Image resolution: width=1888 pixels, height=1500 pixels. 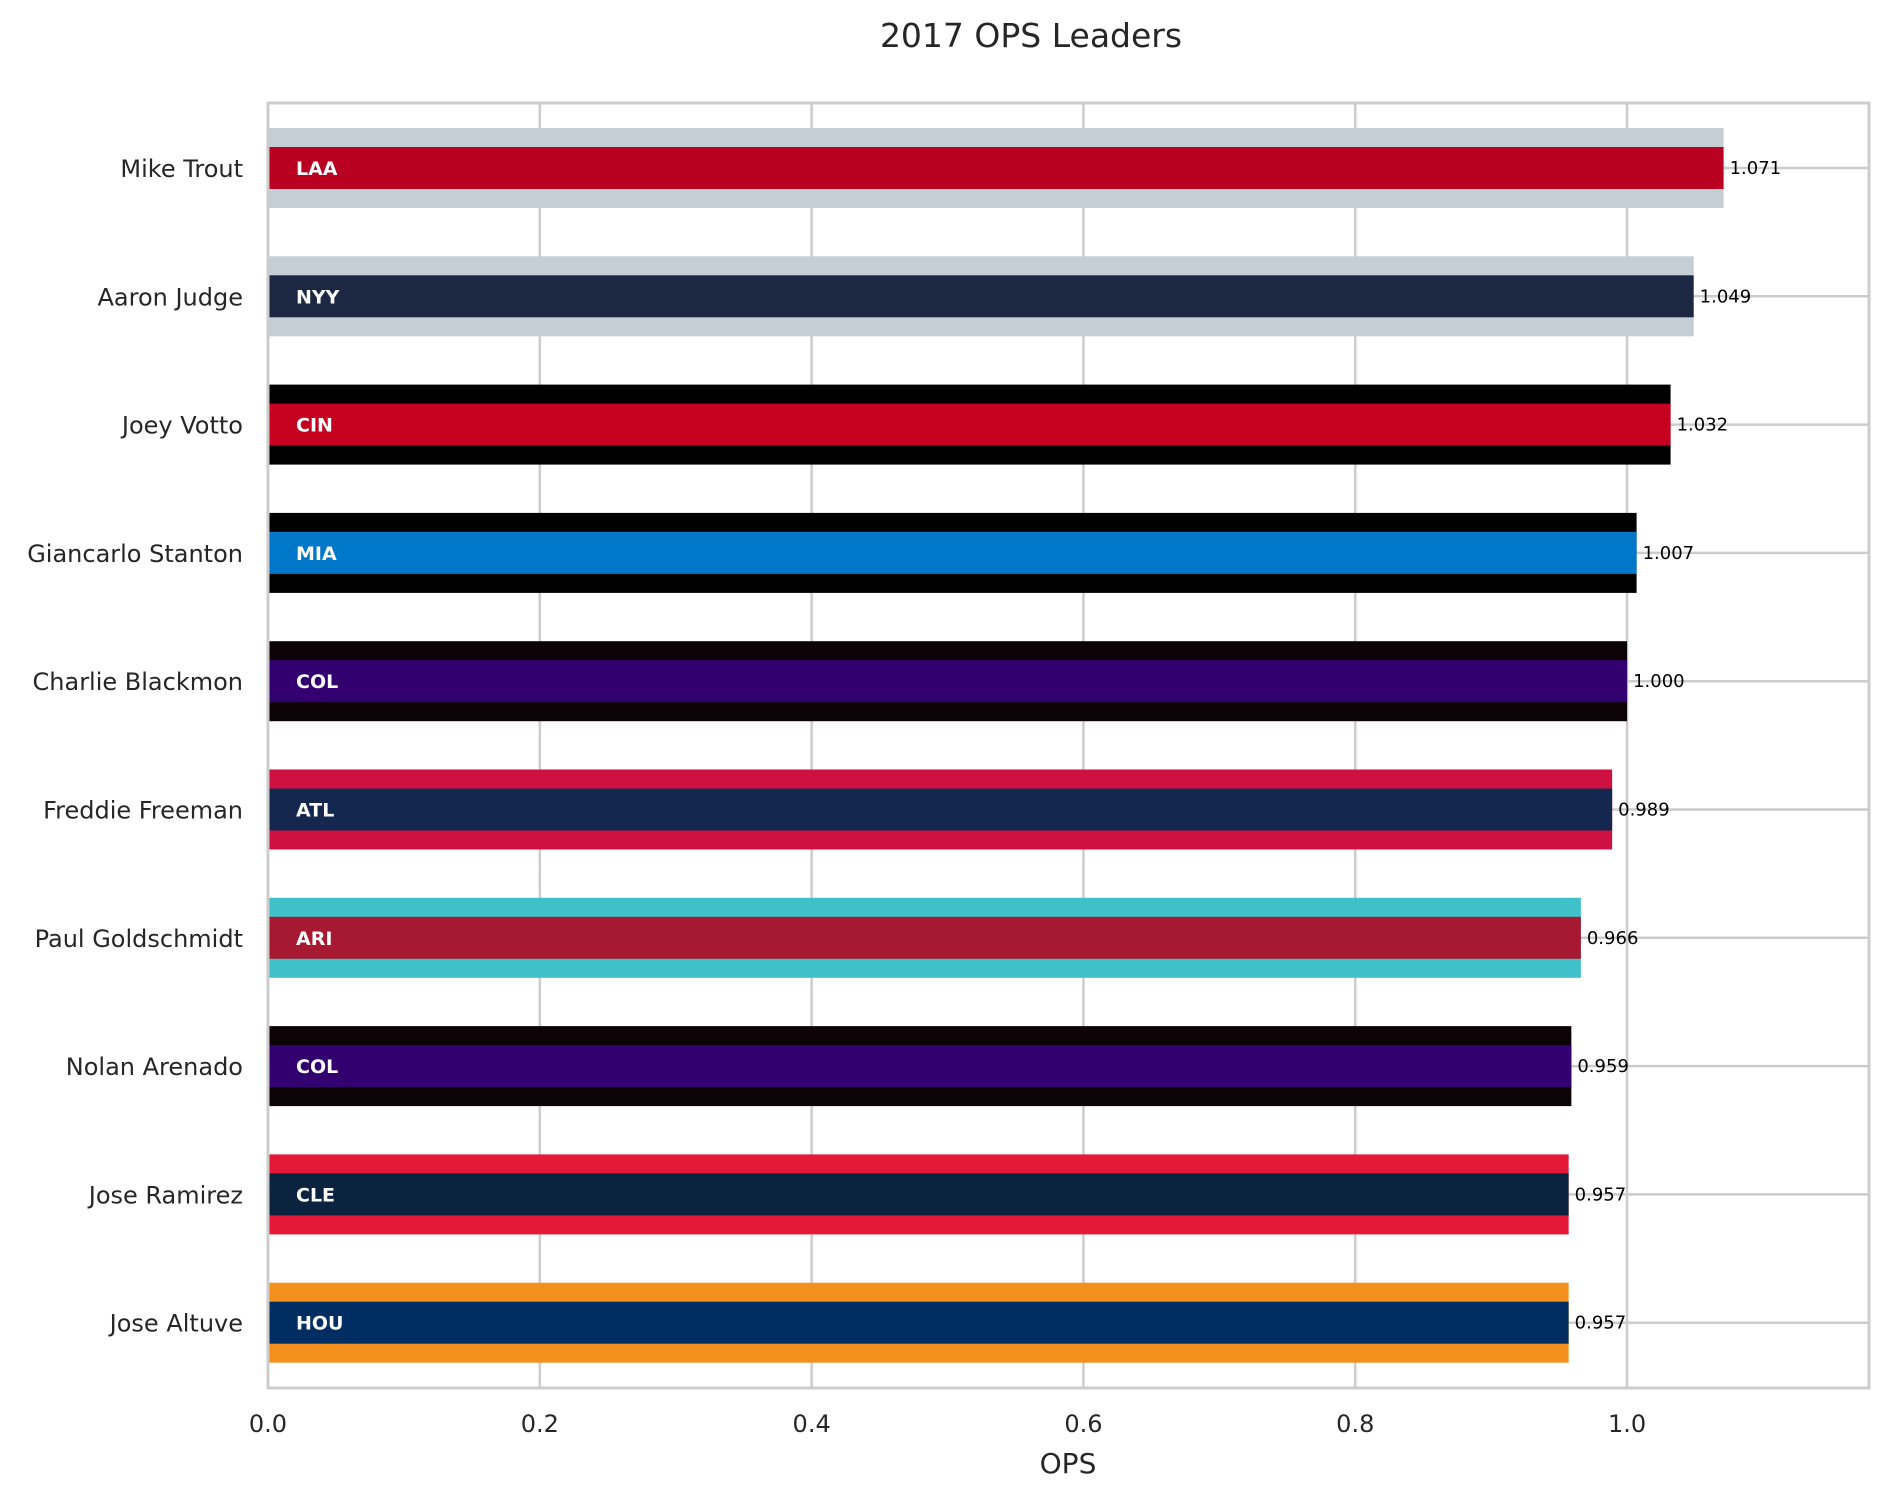 What do you see at coordinates (175, 1324) in the screenshot?
I see `y-tick-label: Jose Altuve` at bounding box center [175, 1324].